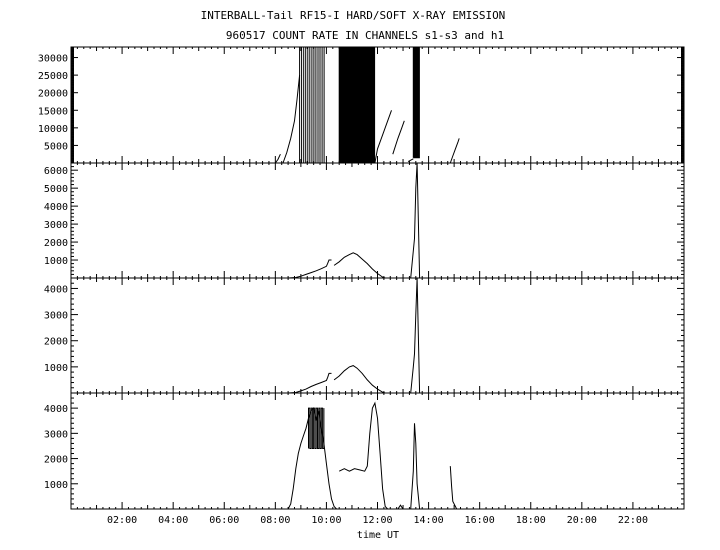 This screenshot has height=550, width=720. What do you see at coordinates (531, 520) in the screenshot?
I see `x-tick-label: 18:00` at bounding box center [531, 520].